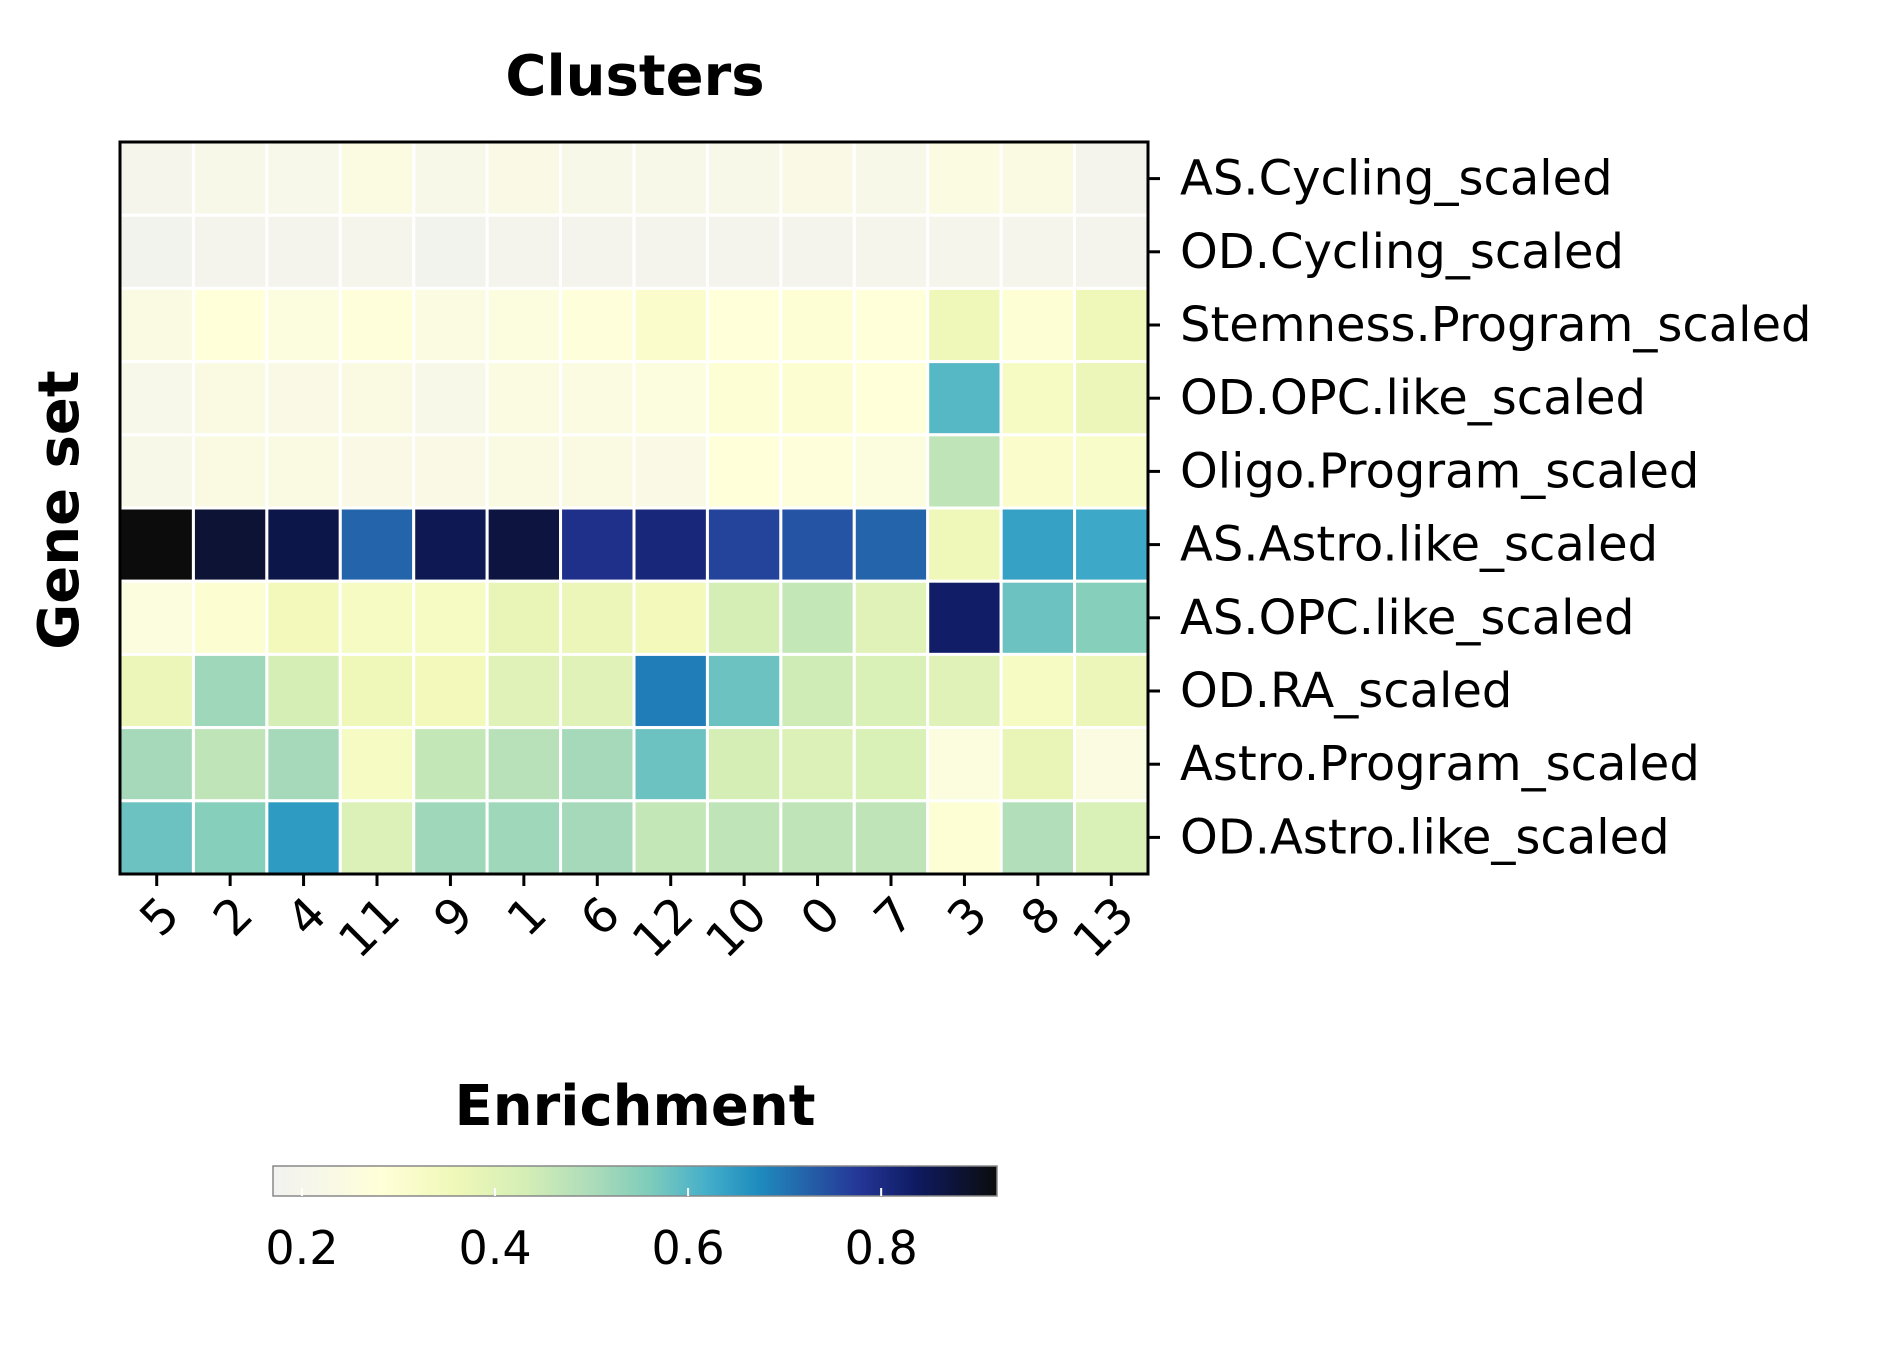  I want to click on y-axis-label: Gene set, so click(59, 509).